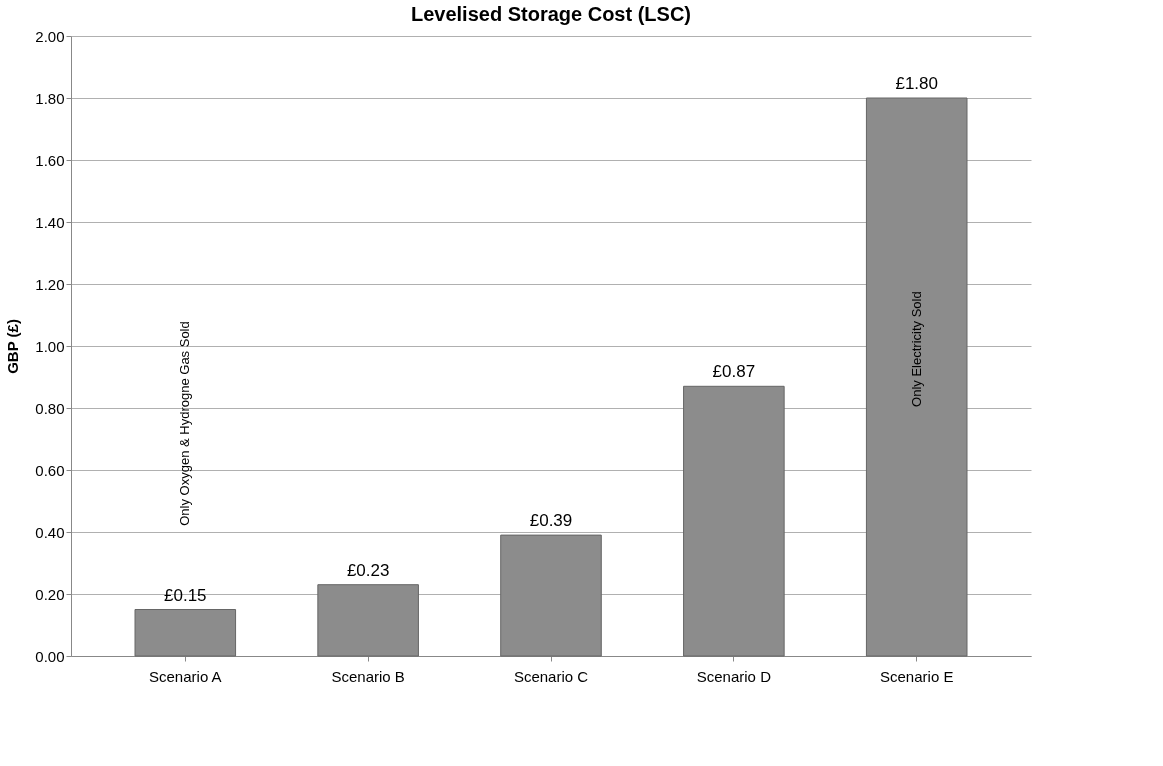 This screenshot has width=1163, height=766. Describe the element at coordinates (50, 98) in the screenshot. I see `y-tick-label: 1.80` at that location.